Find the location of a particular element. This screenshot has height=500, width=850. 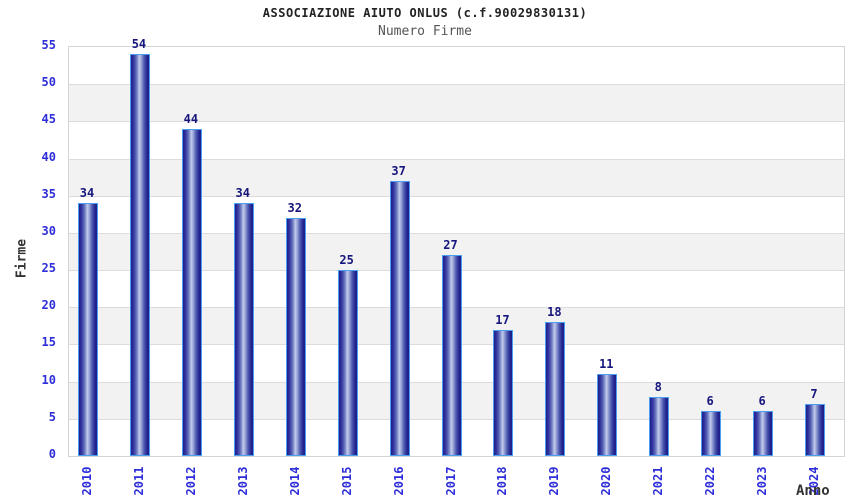

bar-2016 is located at coordinates (399, 318).